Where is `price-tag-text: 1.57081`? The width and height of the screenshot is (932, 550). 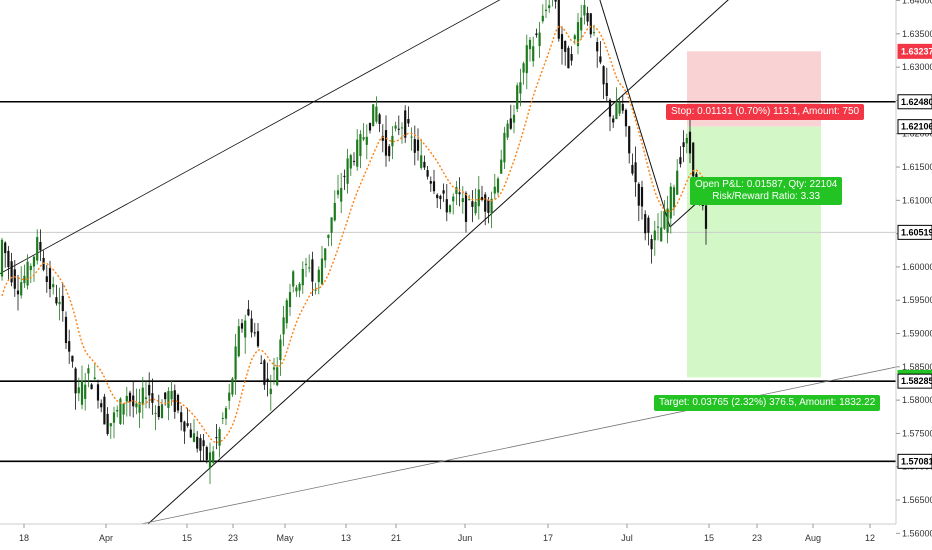
price-tag-text: 1.57081 is located at coordinates (916, 461).